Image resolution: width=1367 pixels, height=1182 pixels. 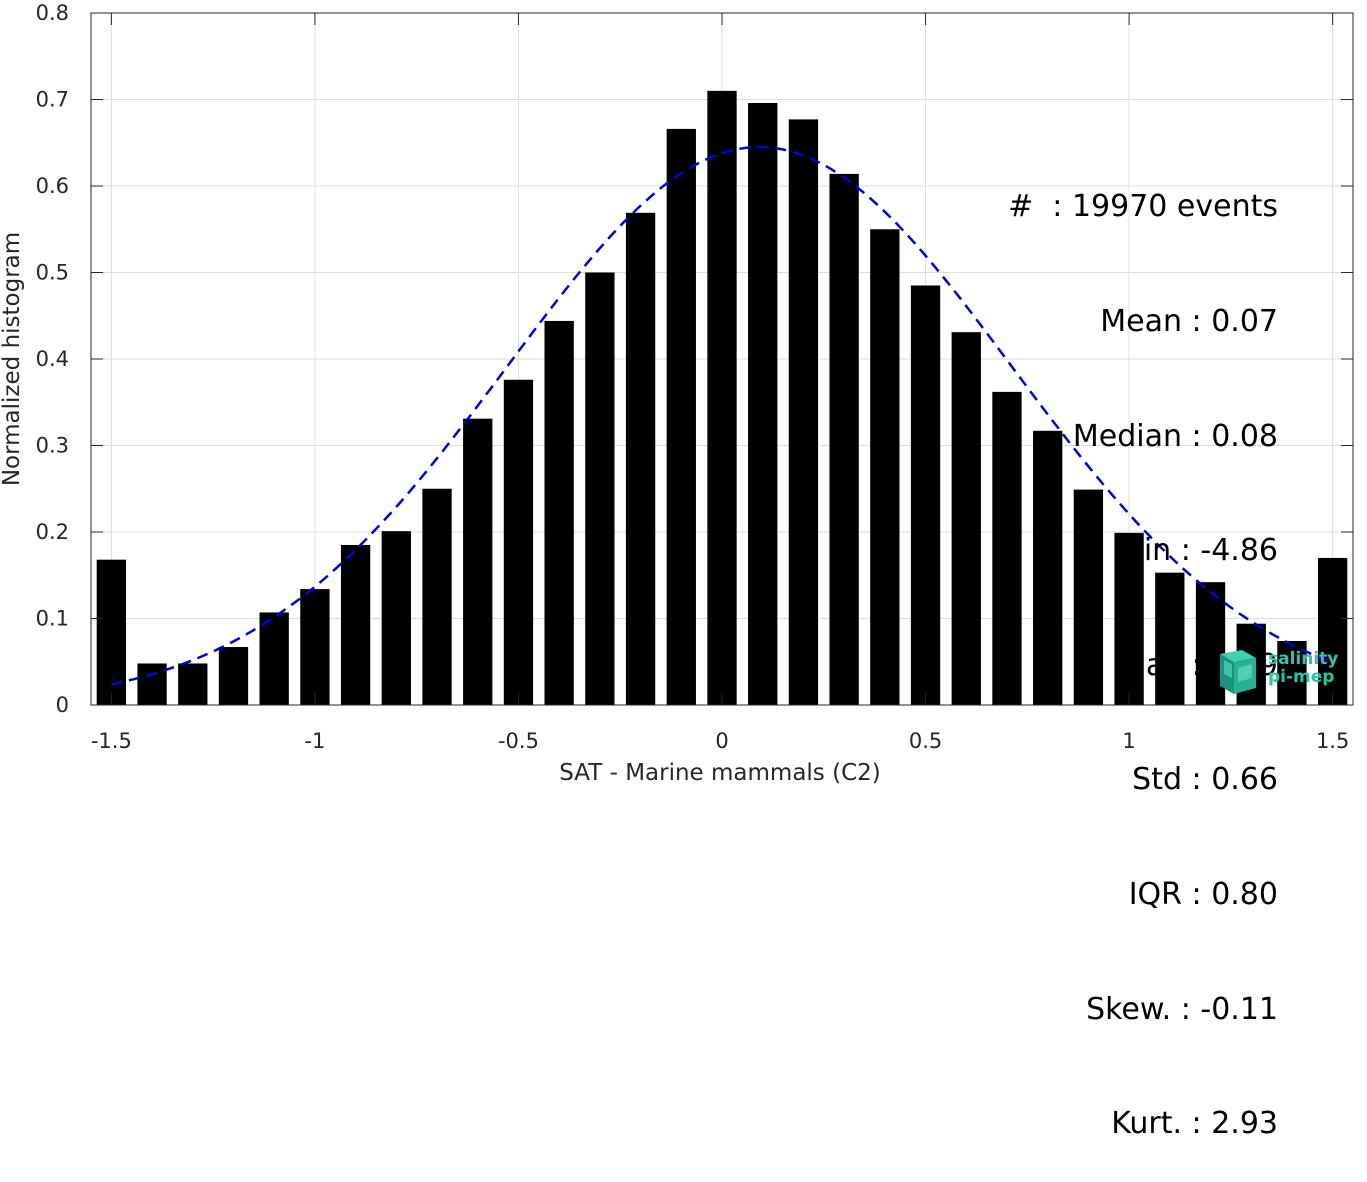 What do you see at coordinates (52, 273) in the screenshot?
I see `y-tick-label: 0.5` at bounding box center [52, 273].